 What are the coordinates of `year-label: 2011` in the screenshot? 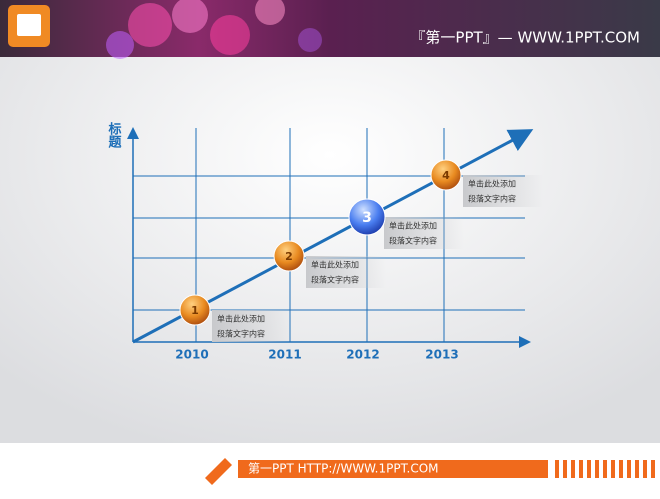 It's located at (284, 355).